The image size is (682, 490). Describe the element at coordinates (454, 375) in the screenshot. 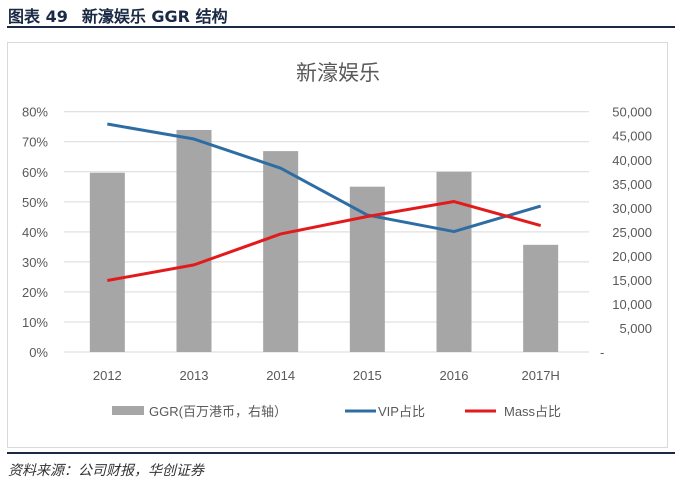

I see `x-tick-label: 2016` at that location.